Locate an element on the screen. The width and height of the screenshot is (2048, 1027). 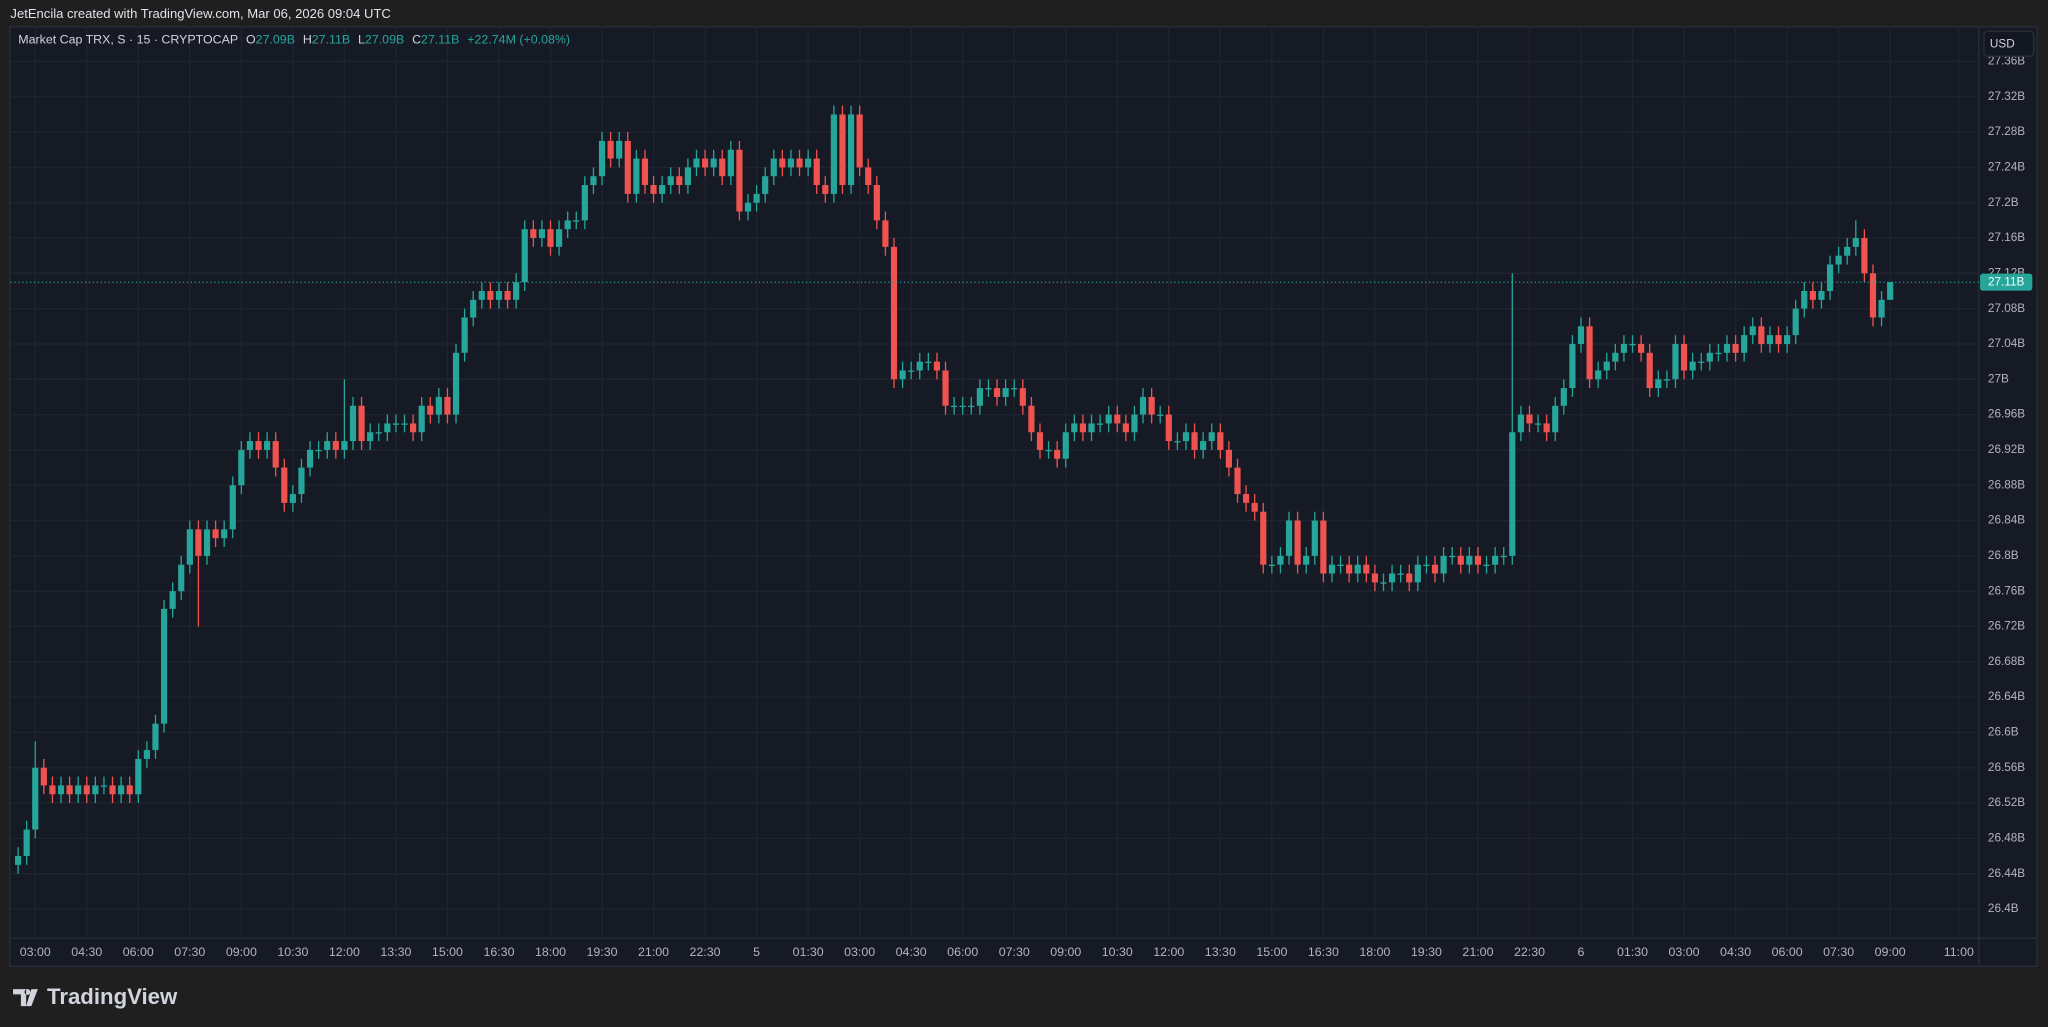
logo-icon is located at coordinates (25, 998).